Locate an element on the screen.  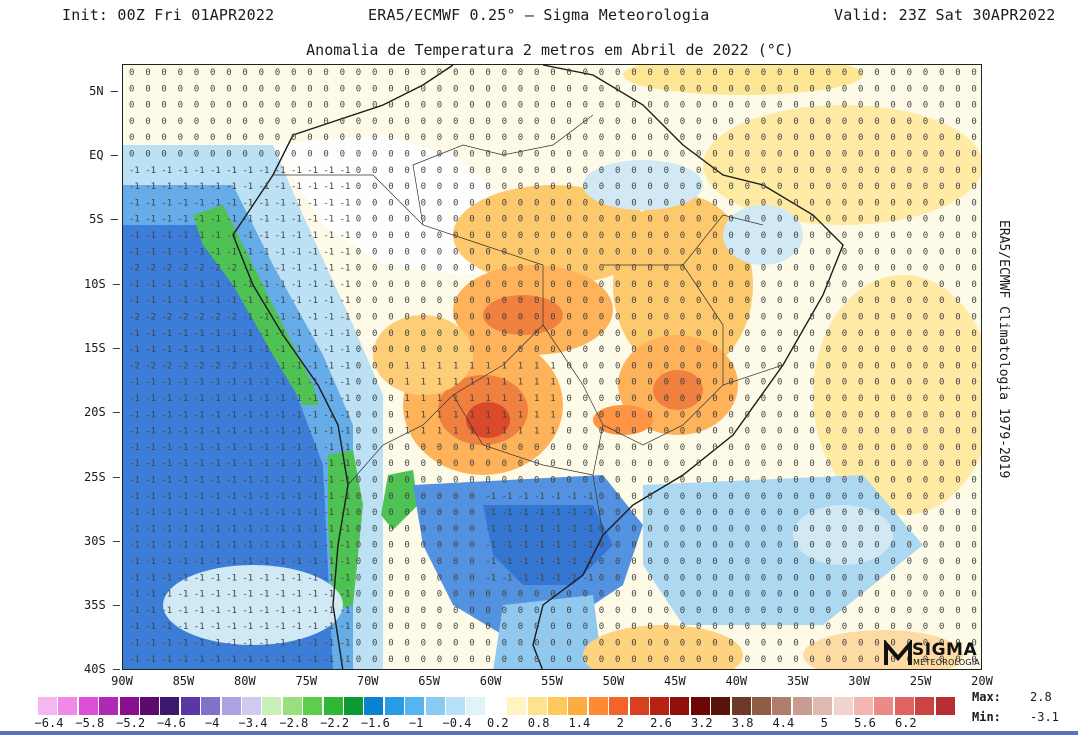
colorbar-tick-label: −4.6 is located at coordinates (171, 723).